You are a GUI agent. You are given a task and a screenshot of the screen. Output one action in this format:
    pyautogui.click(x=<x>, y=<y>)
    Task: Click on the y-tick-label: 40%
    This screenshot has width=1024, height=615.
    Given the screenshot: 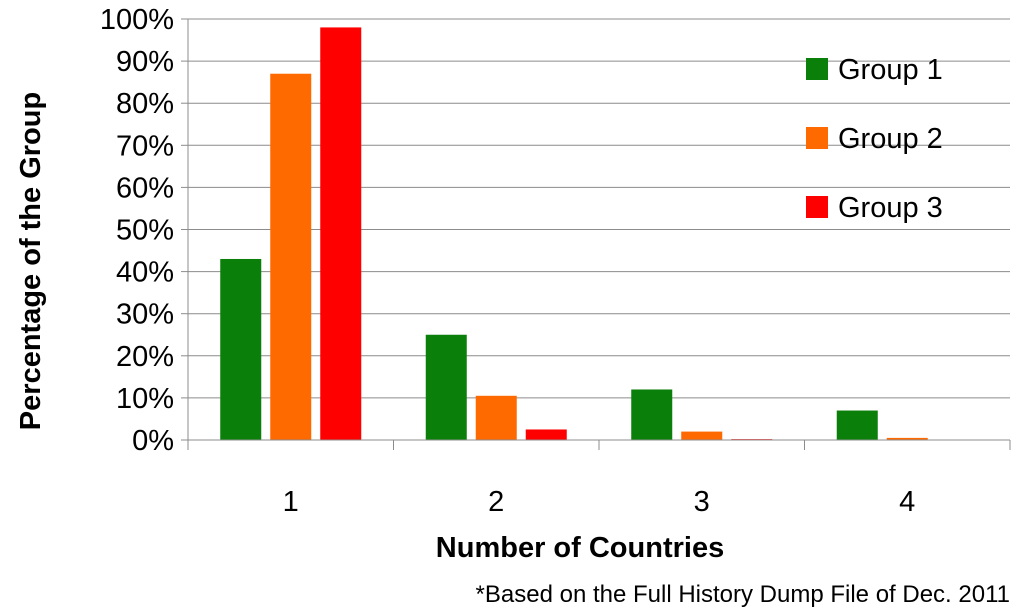 What is the action you would take?
    pyautogui.click(x=145, y=273)
    